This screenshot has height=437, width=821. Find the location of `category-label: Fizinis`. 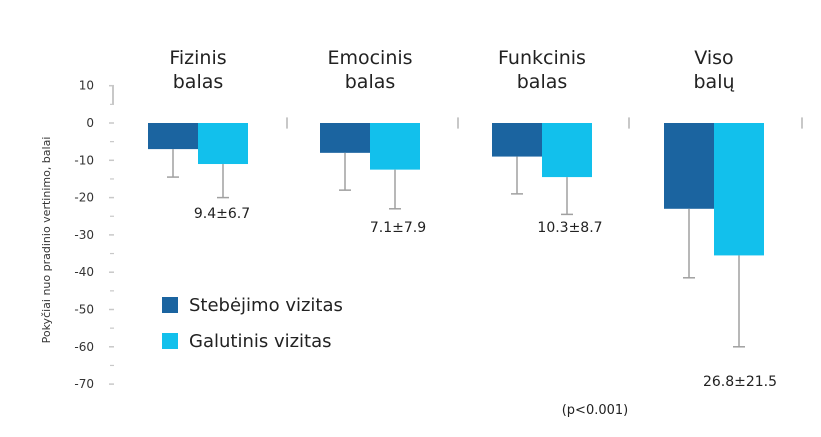

category-label: Fizinis is located at coordinates (197, 58).